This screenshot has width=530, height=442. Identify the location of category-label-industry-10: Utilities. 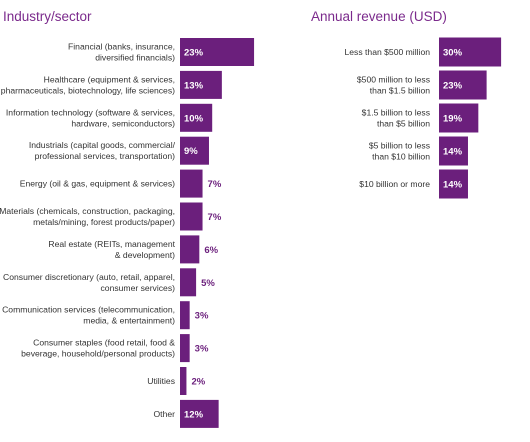
(161, 381).